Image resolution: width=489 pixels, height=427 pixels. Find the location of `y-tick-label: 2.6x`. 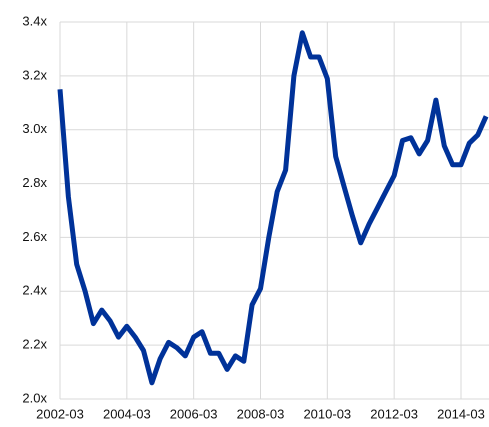

y-tick-label: 2.6x is located at coordinates (34, 236).